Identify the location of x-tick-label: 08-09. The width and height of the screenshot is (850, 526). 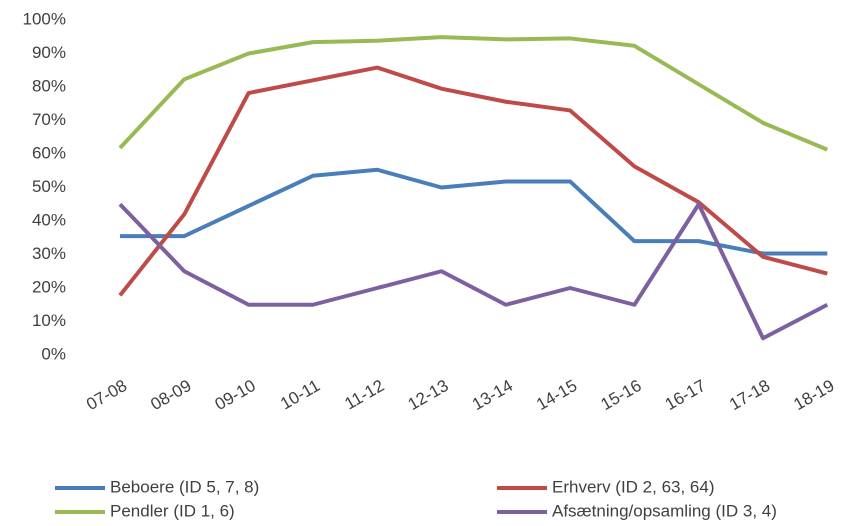
(170, 395).